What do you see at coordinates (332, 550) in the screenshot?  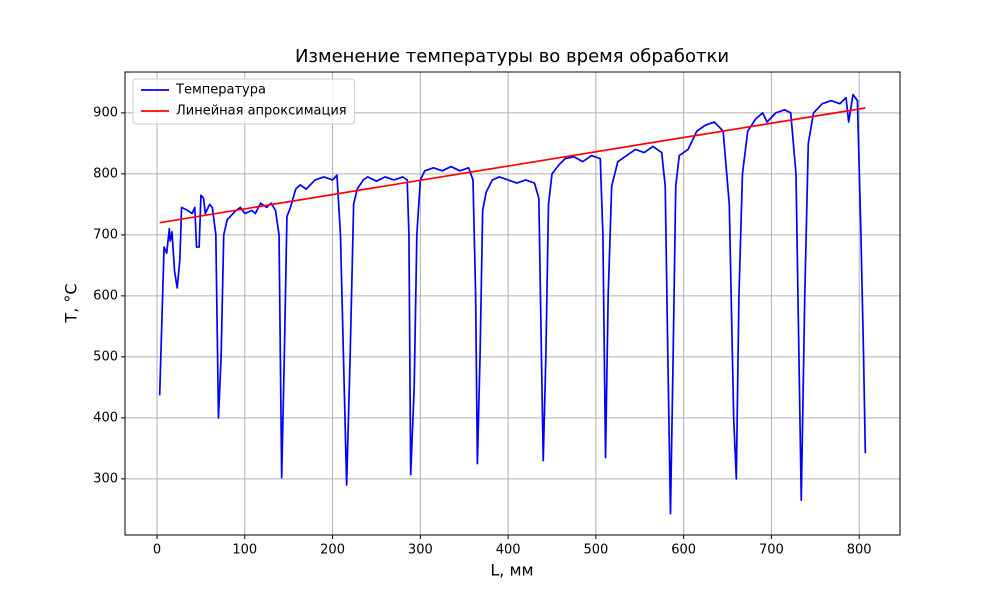 I see `x-tick-label: 200` at bounding box center [332, 550].